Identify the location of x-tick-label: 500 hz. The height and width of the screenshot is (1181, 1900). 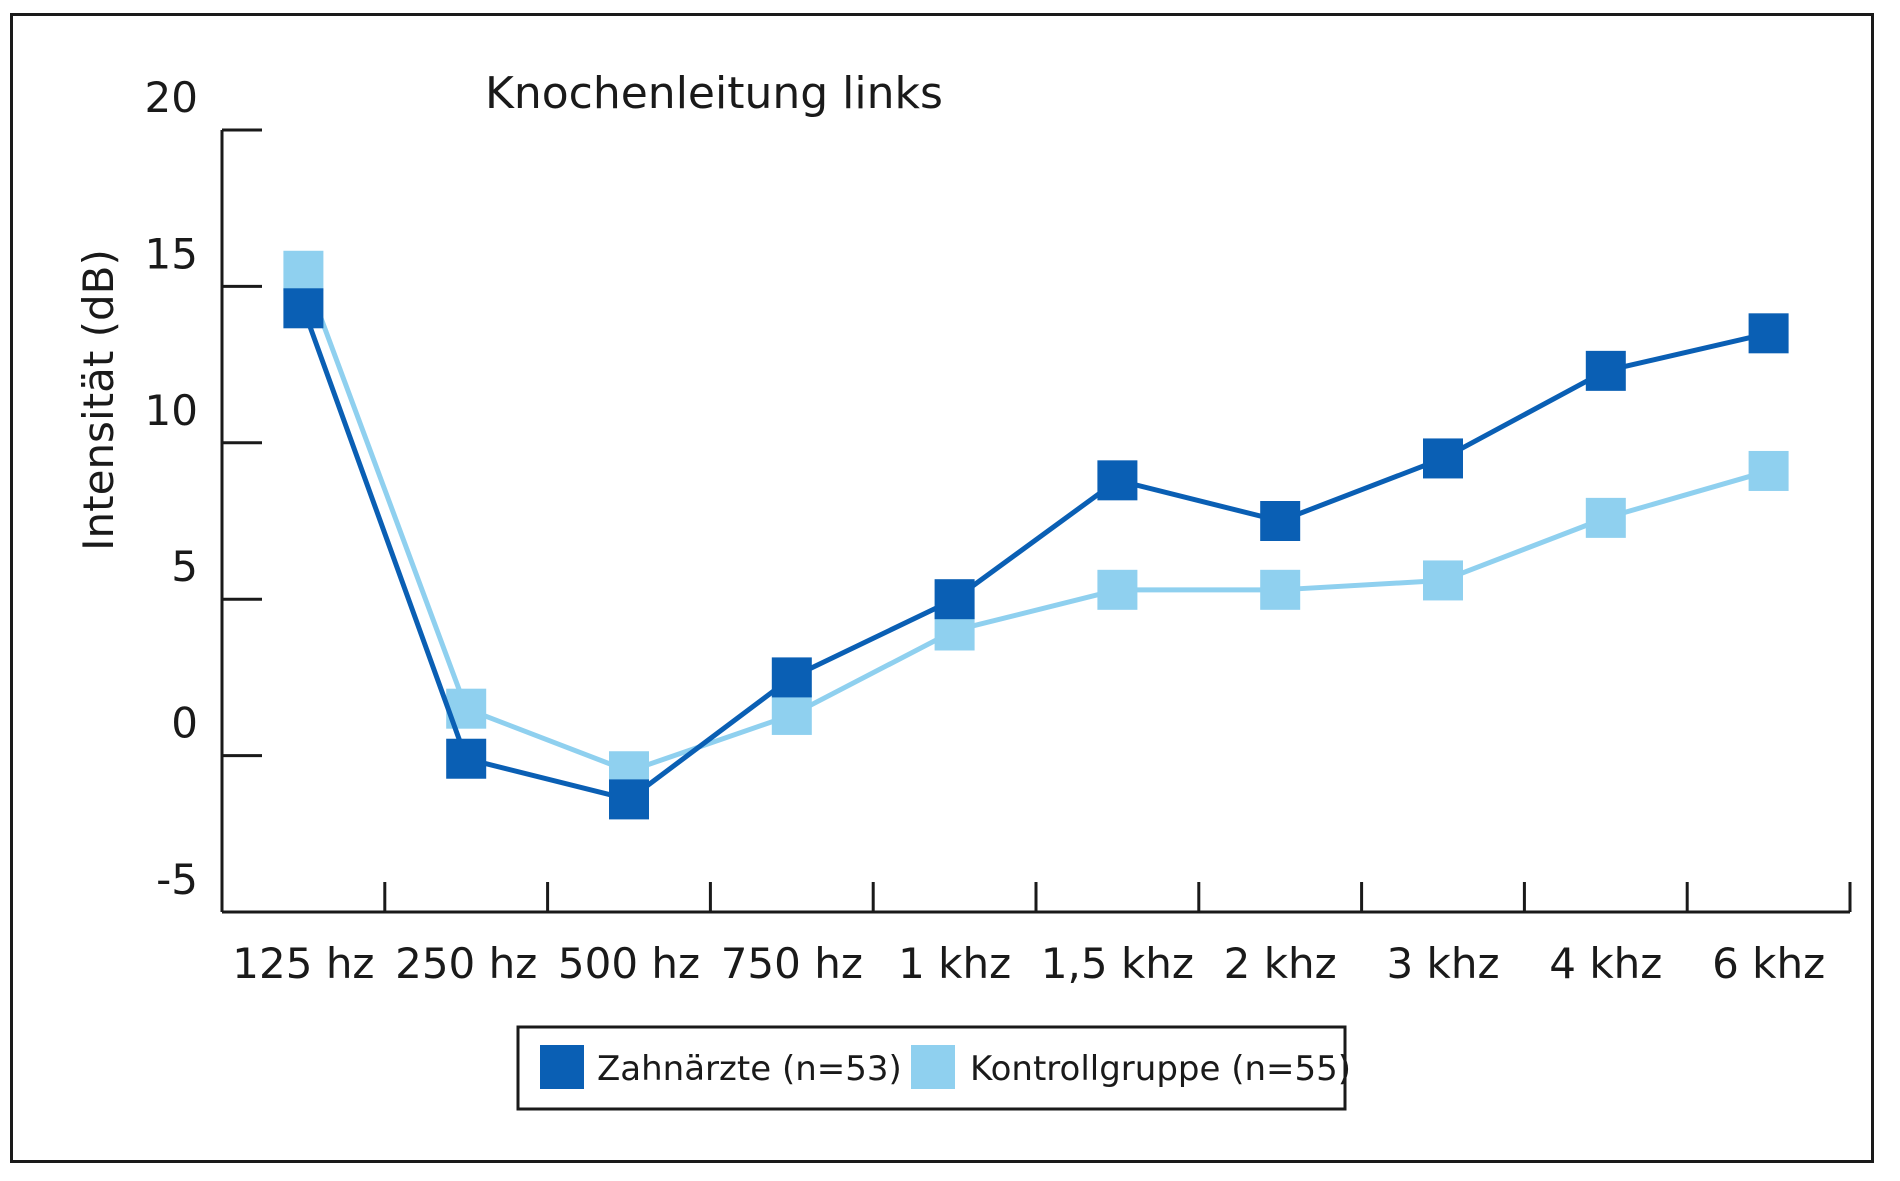
(629, 963).